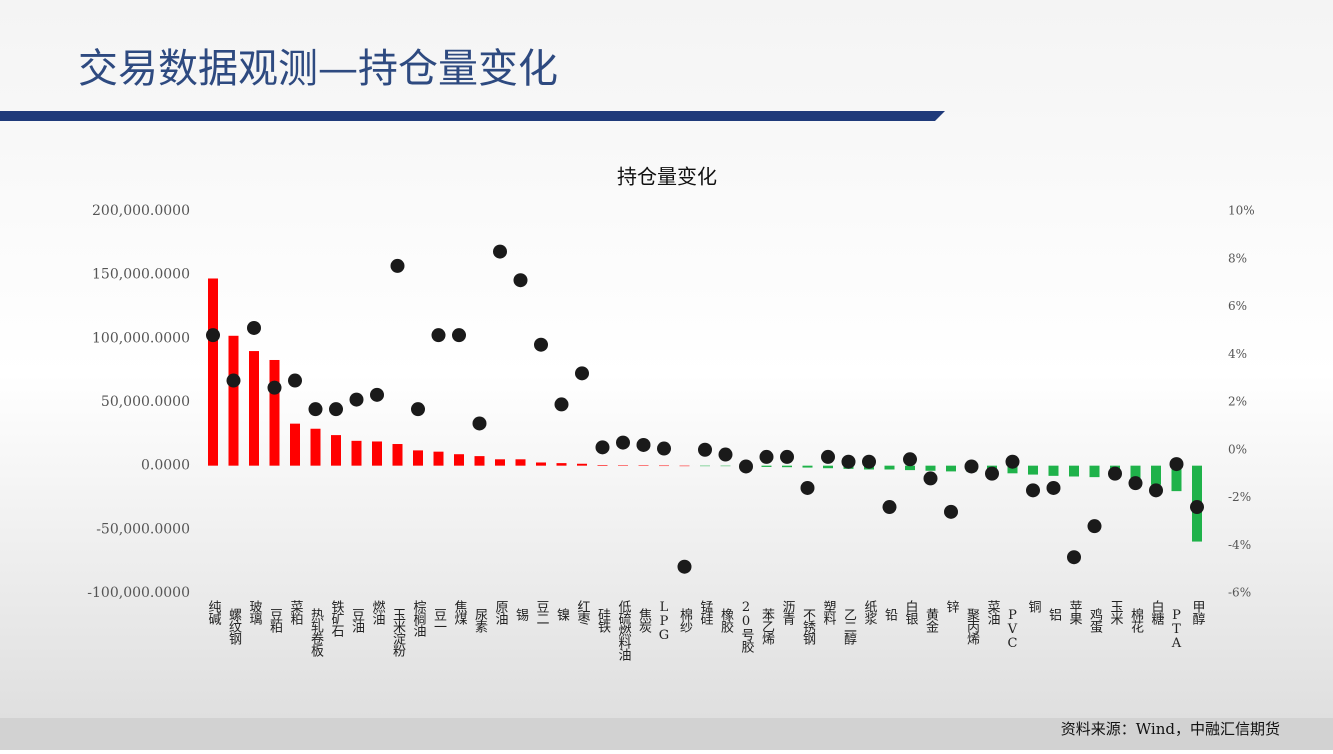  Describe the element at coordinates (603, 620) in the screenshot. I see `x-tick-label: 硅铁` at that location.